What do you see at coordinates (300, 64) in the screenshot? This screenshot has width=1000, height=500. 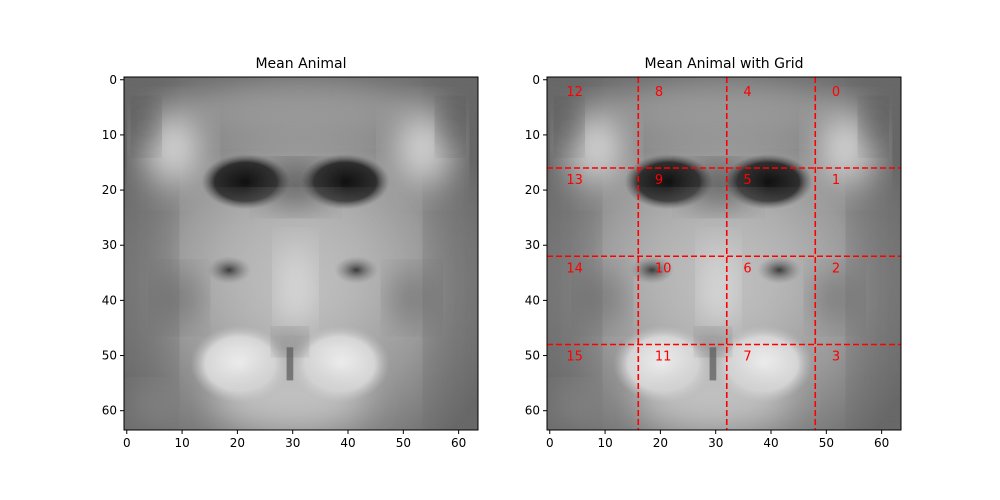 I see `panel-title: Mean Animal` at bounding box center [300, 64].